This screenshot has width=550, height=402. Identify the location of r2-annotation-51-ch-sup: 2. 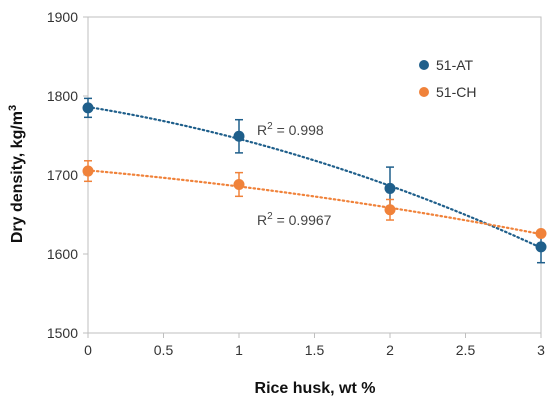
(270, 216).